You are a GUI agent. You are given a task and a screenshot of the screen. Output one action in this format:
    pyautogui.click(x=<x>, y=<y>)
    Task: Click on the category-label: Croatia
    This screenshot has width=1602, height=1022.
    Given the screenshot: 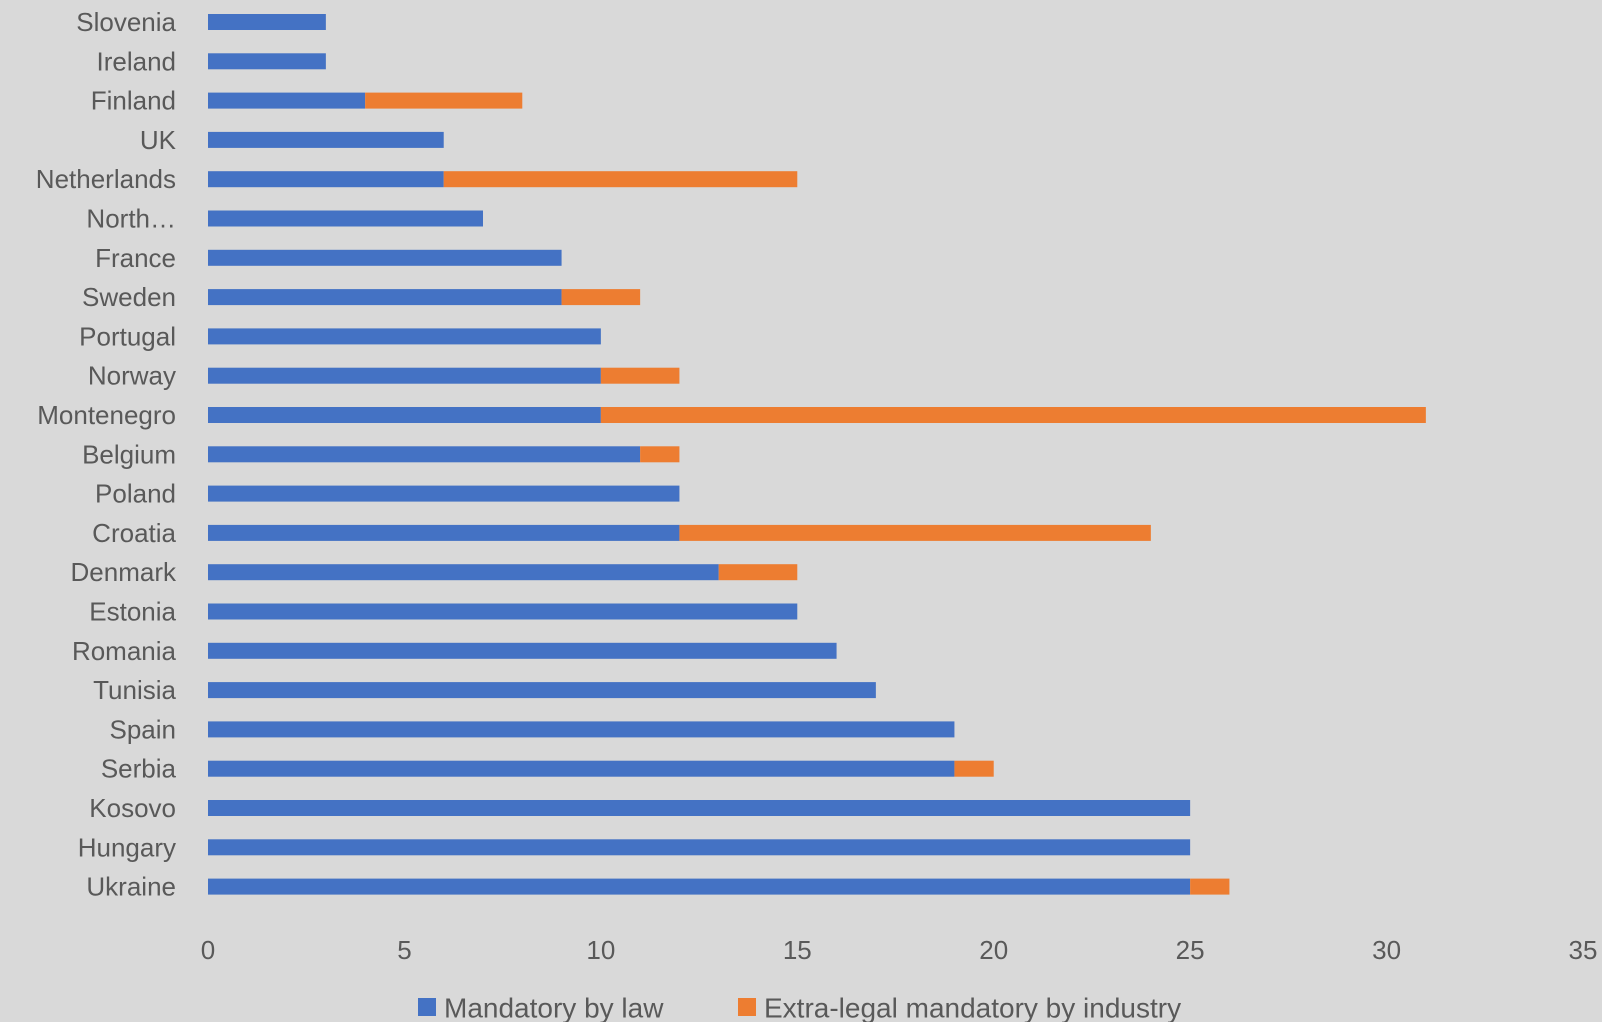 What is the action you would take?
    pyautogui.click(x=134, y=533)
    